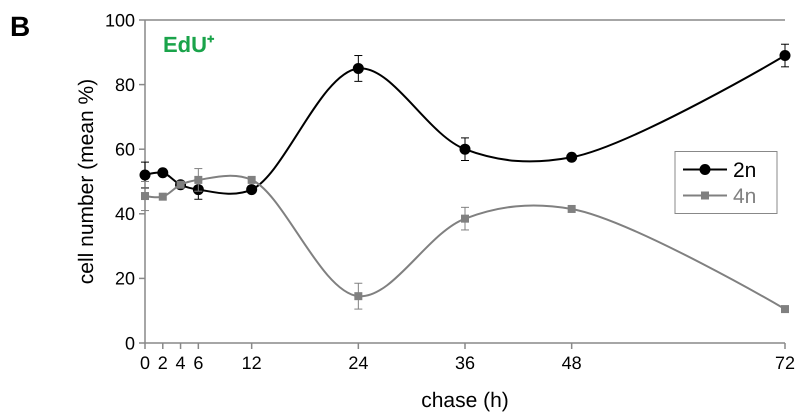 The image size is (808, 415). I want to click on x-tick-label: 48, so click(572, 363).